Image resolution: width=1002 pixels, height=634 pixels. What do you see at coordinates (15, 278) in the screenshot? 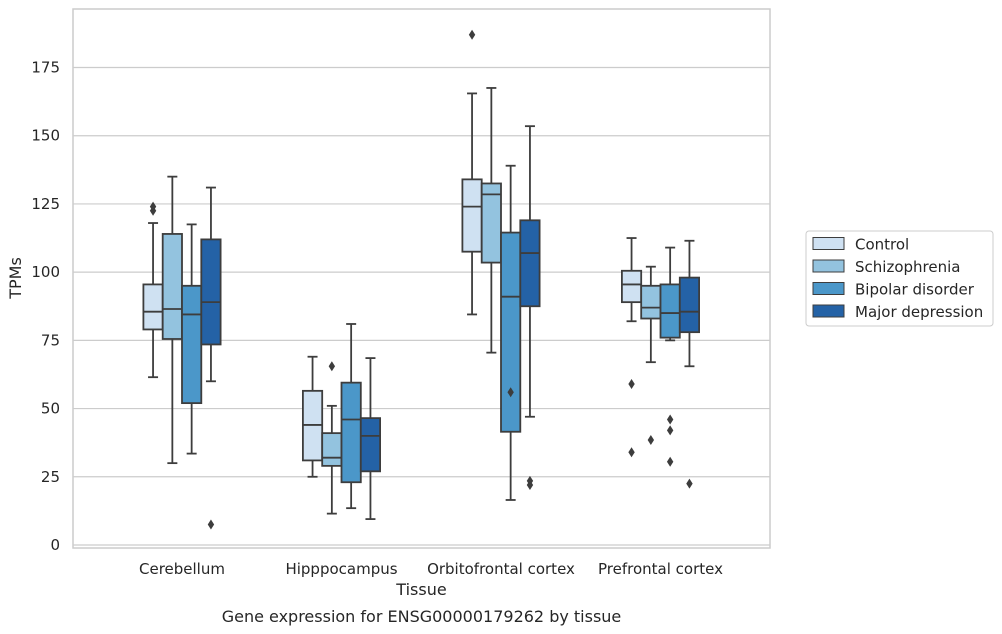
I see `y-axis-label: TPMs` at bounding box center [15, 278].